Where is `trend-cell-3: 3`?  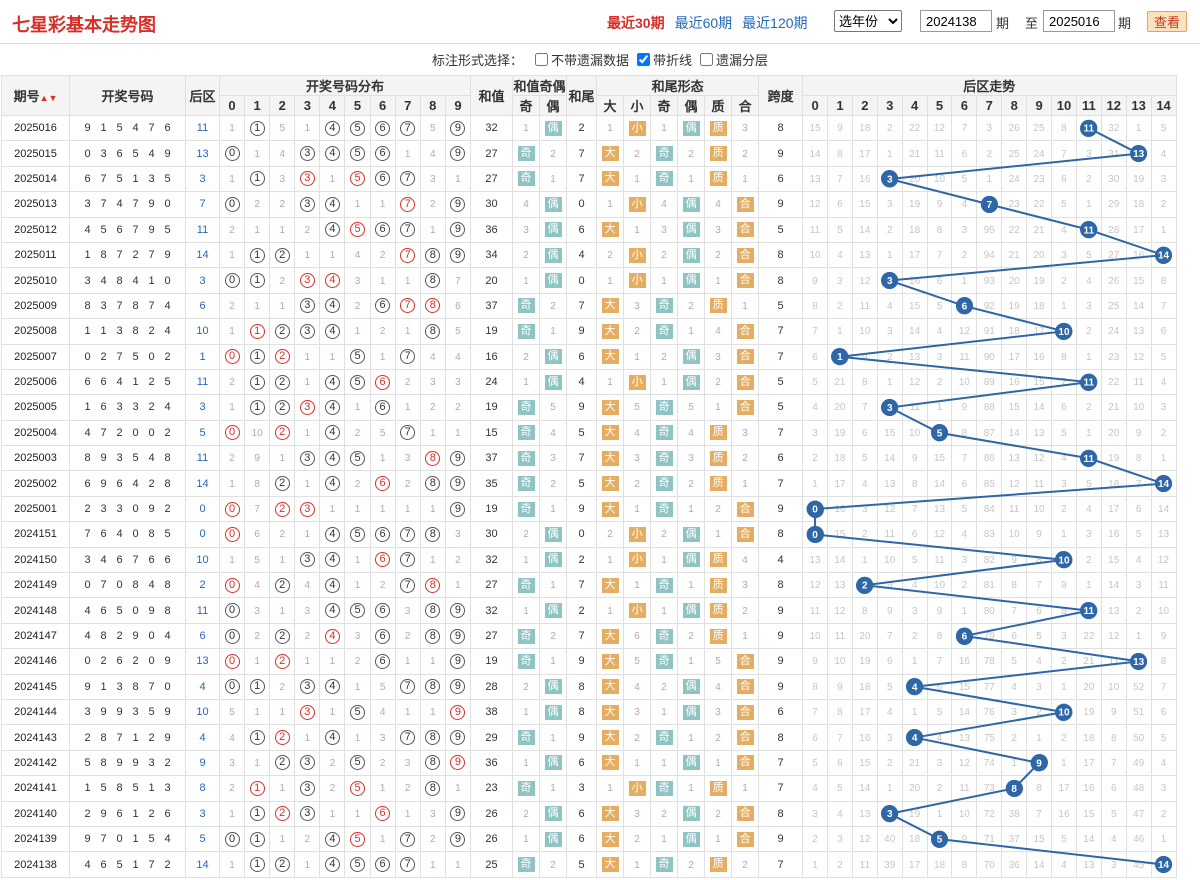
trend-cell-3: 3 is located at coordinates (889, 331).